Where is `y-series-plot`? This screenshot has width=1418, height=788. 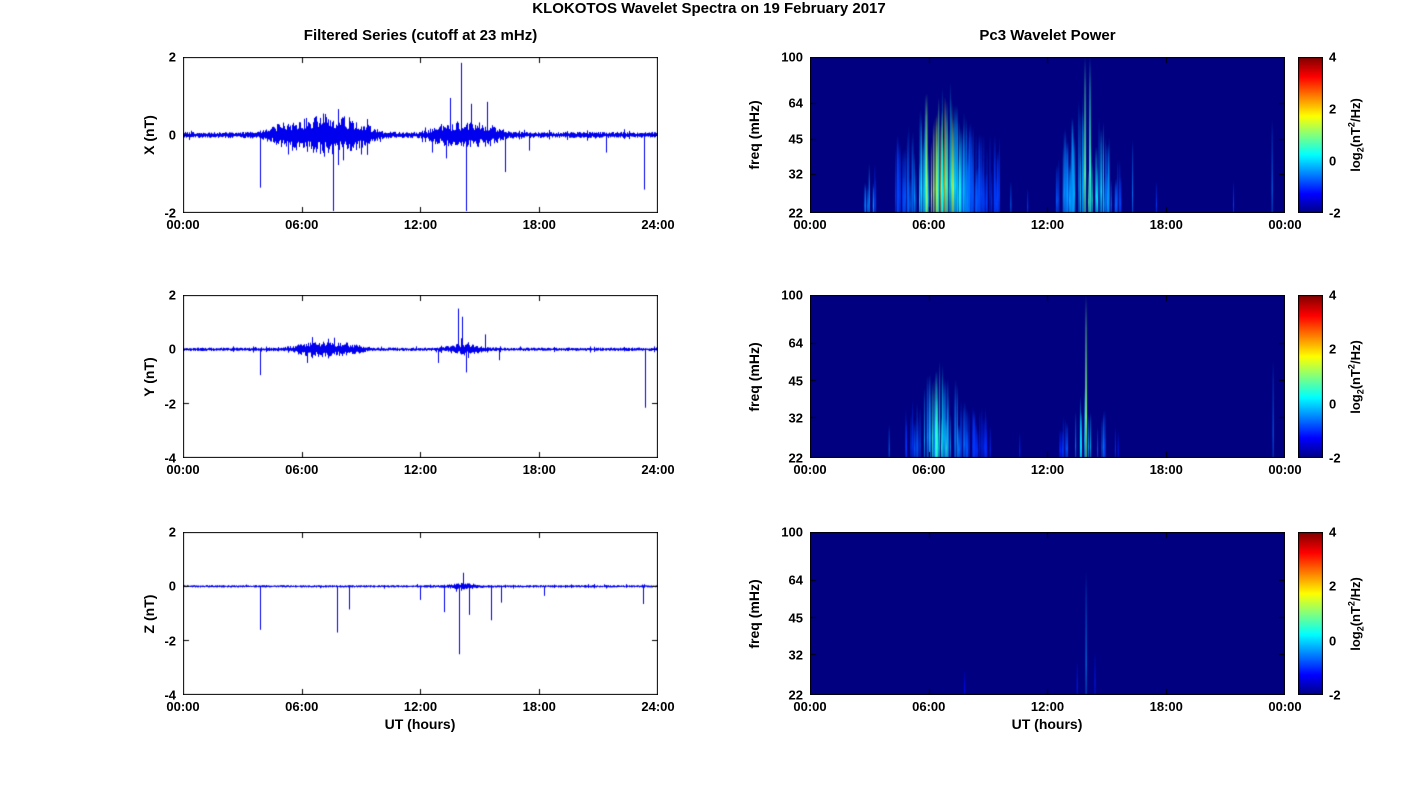 y-series-plot is located at coordinates (420, 376).